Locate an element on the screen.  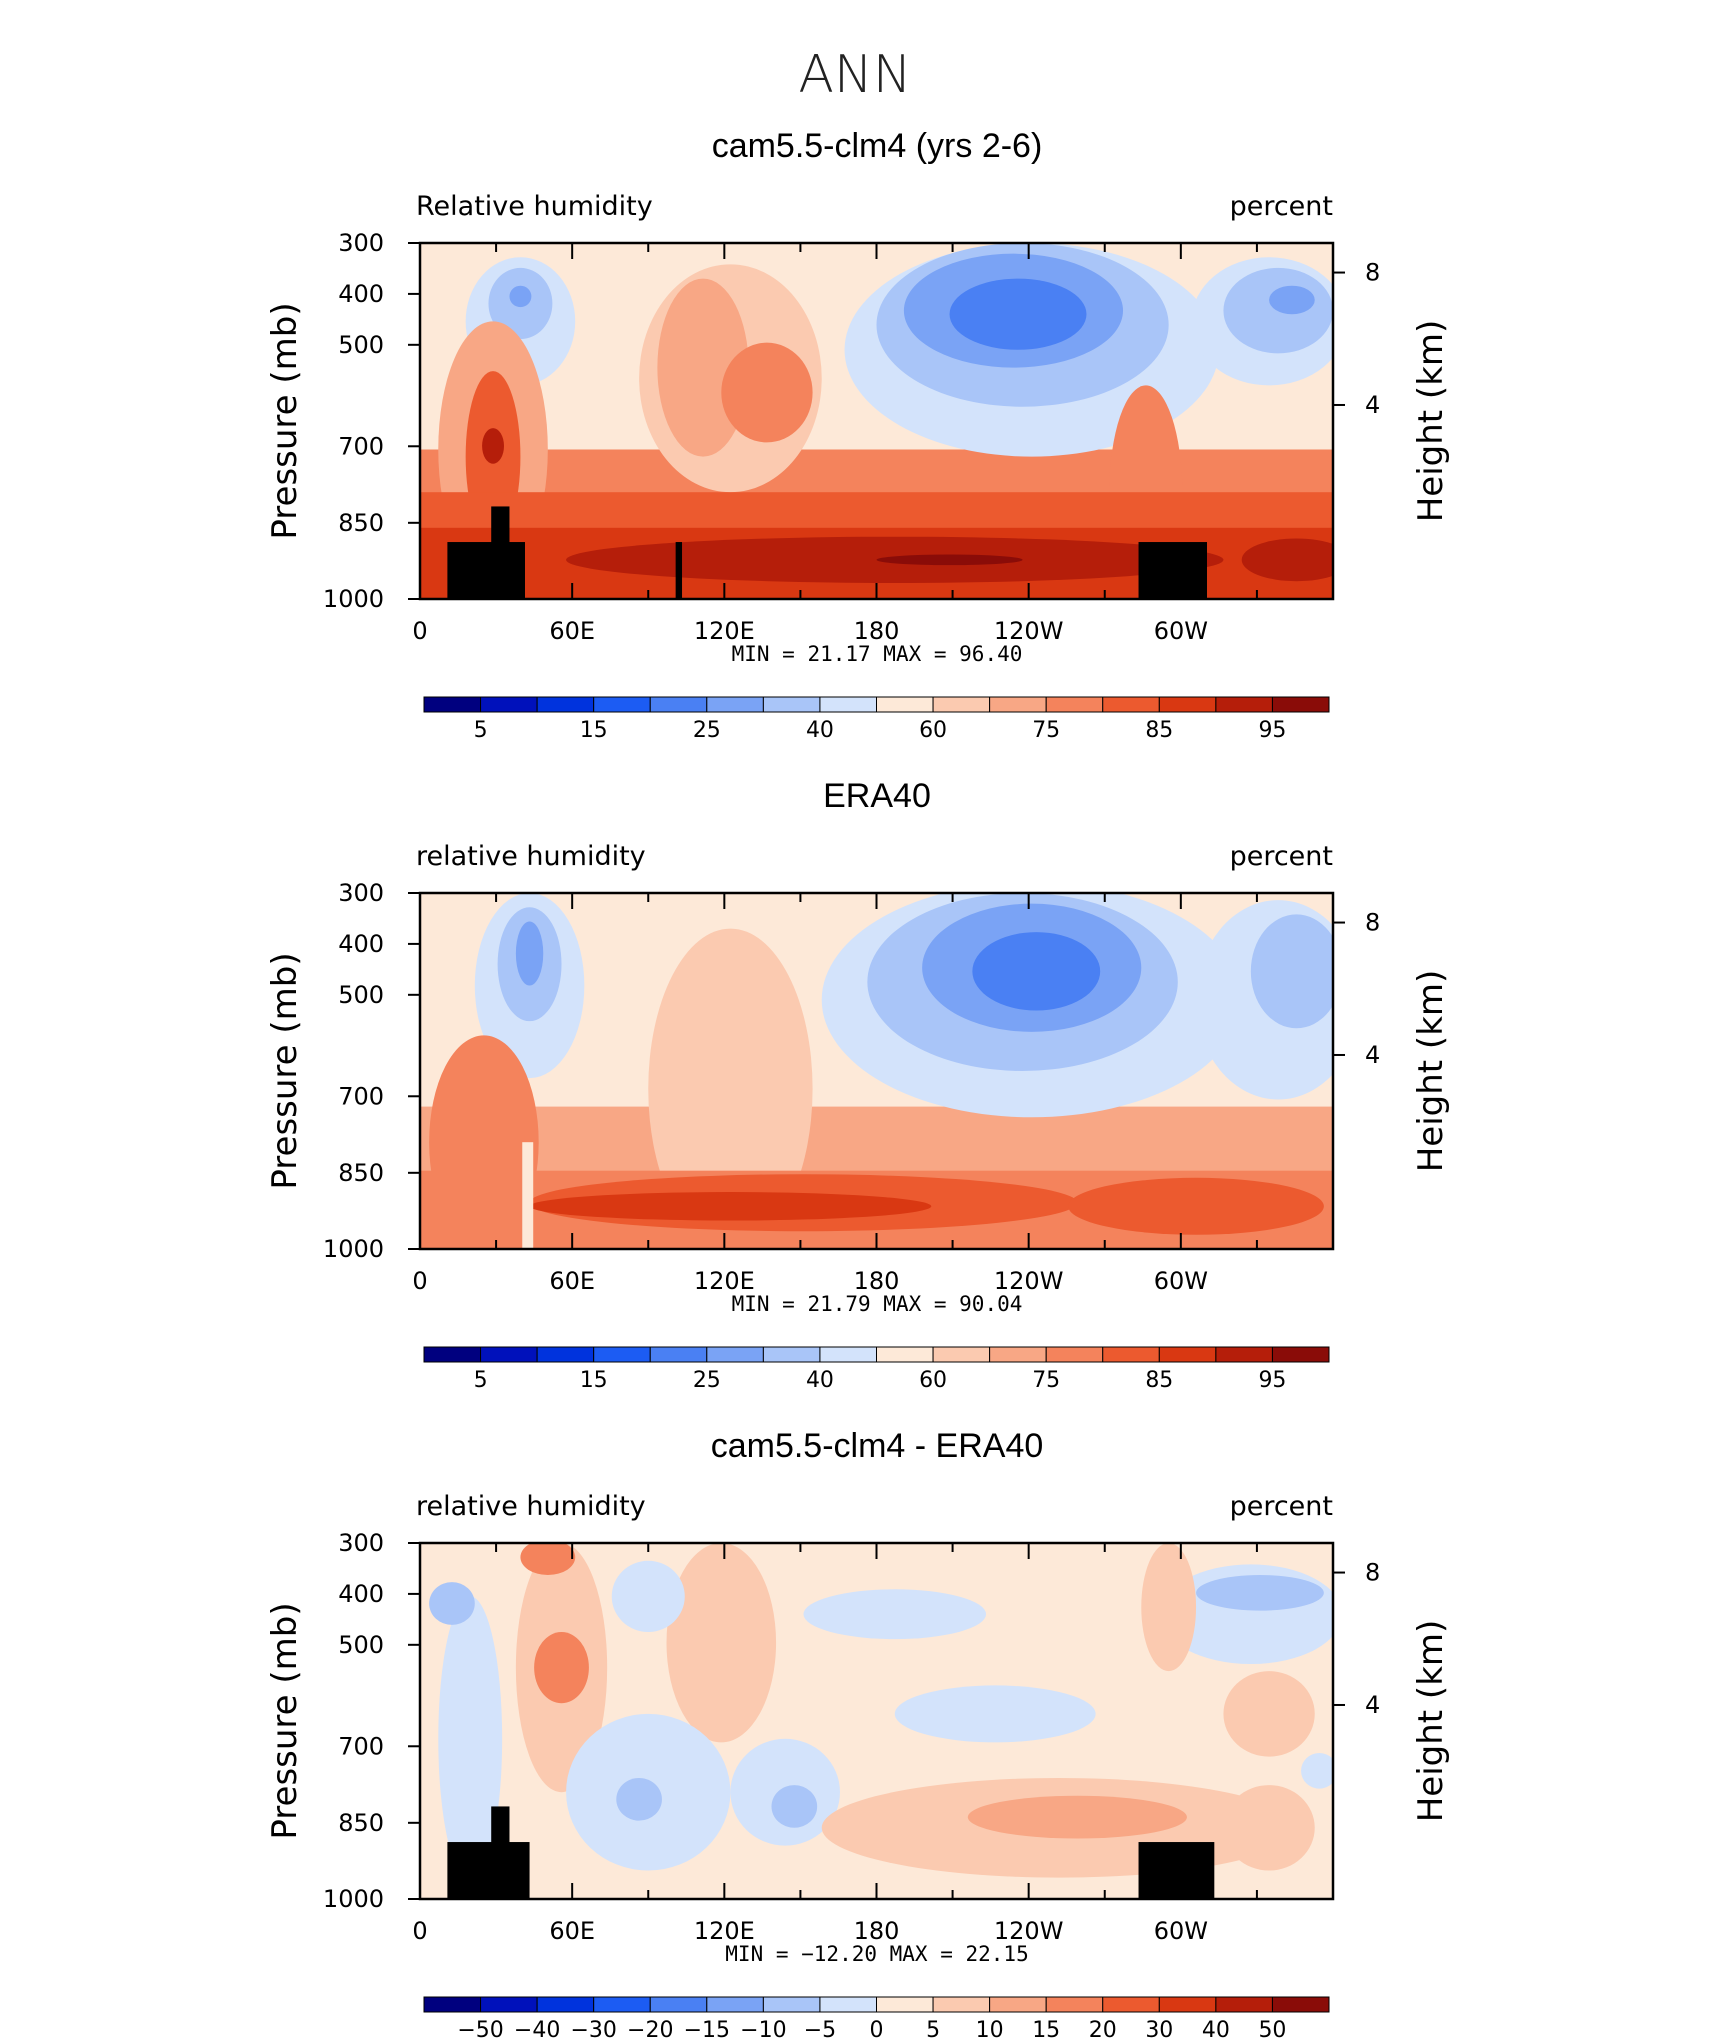
y-tick-label: 1000 is located at coordinates (353, 599).